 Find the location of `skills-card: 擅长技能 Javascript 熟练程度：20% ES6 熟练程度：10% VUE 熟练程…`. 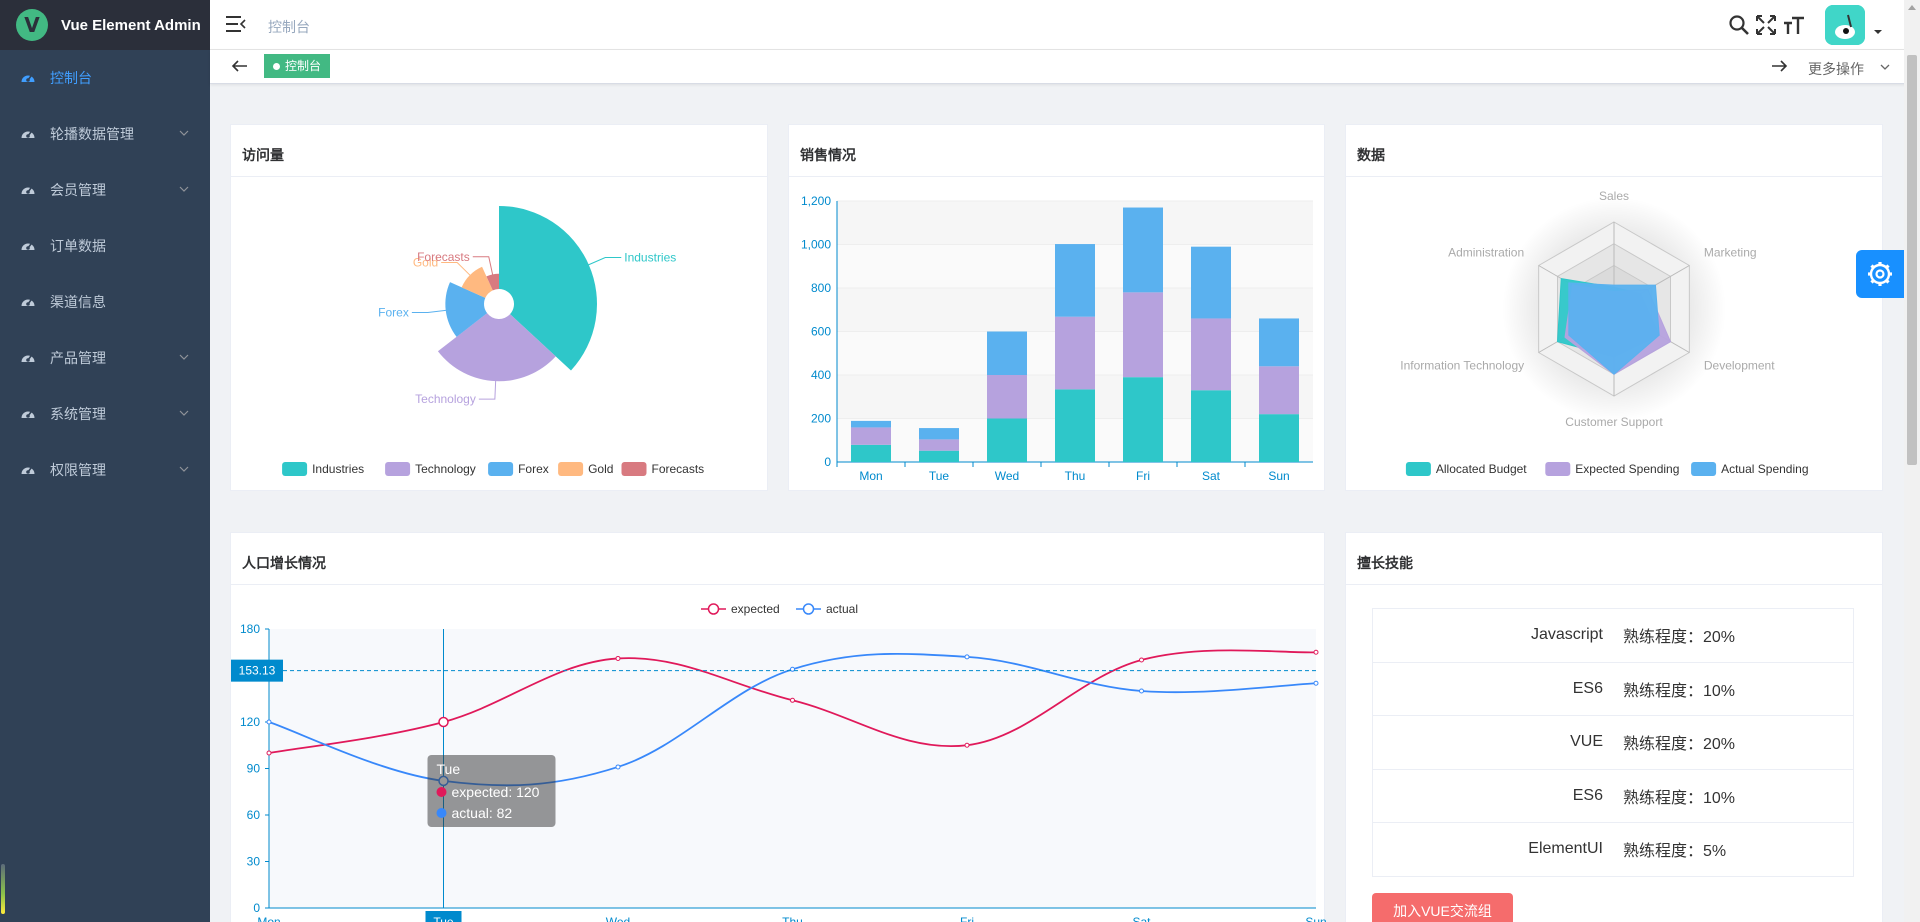

skills-card: 擅长技能 Javascript 熟练程度：20% ES6 熟练程度：10% VUE 熟练程… is located at coordinates (1614, 727).